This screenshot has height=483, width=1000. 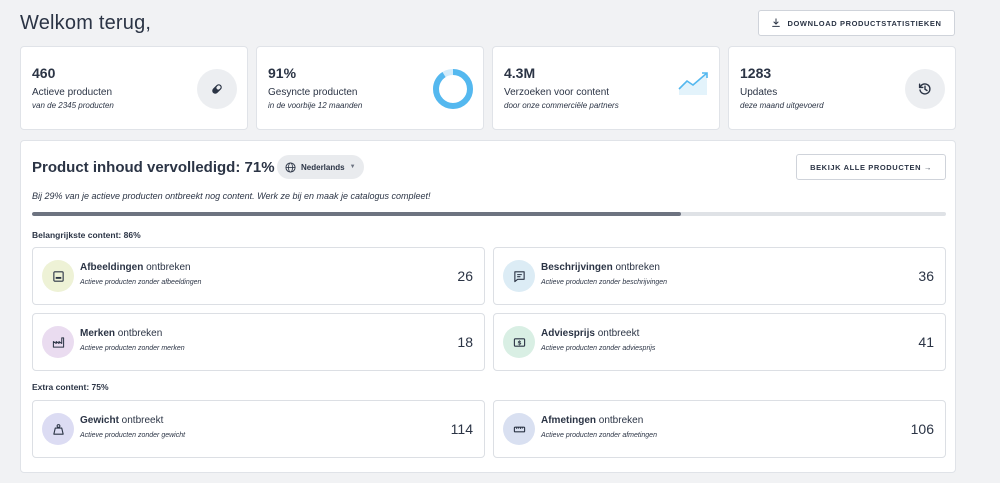 I want to click on ruler-icon, so click(x=519, y=429).